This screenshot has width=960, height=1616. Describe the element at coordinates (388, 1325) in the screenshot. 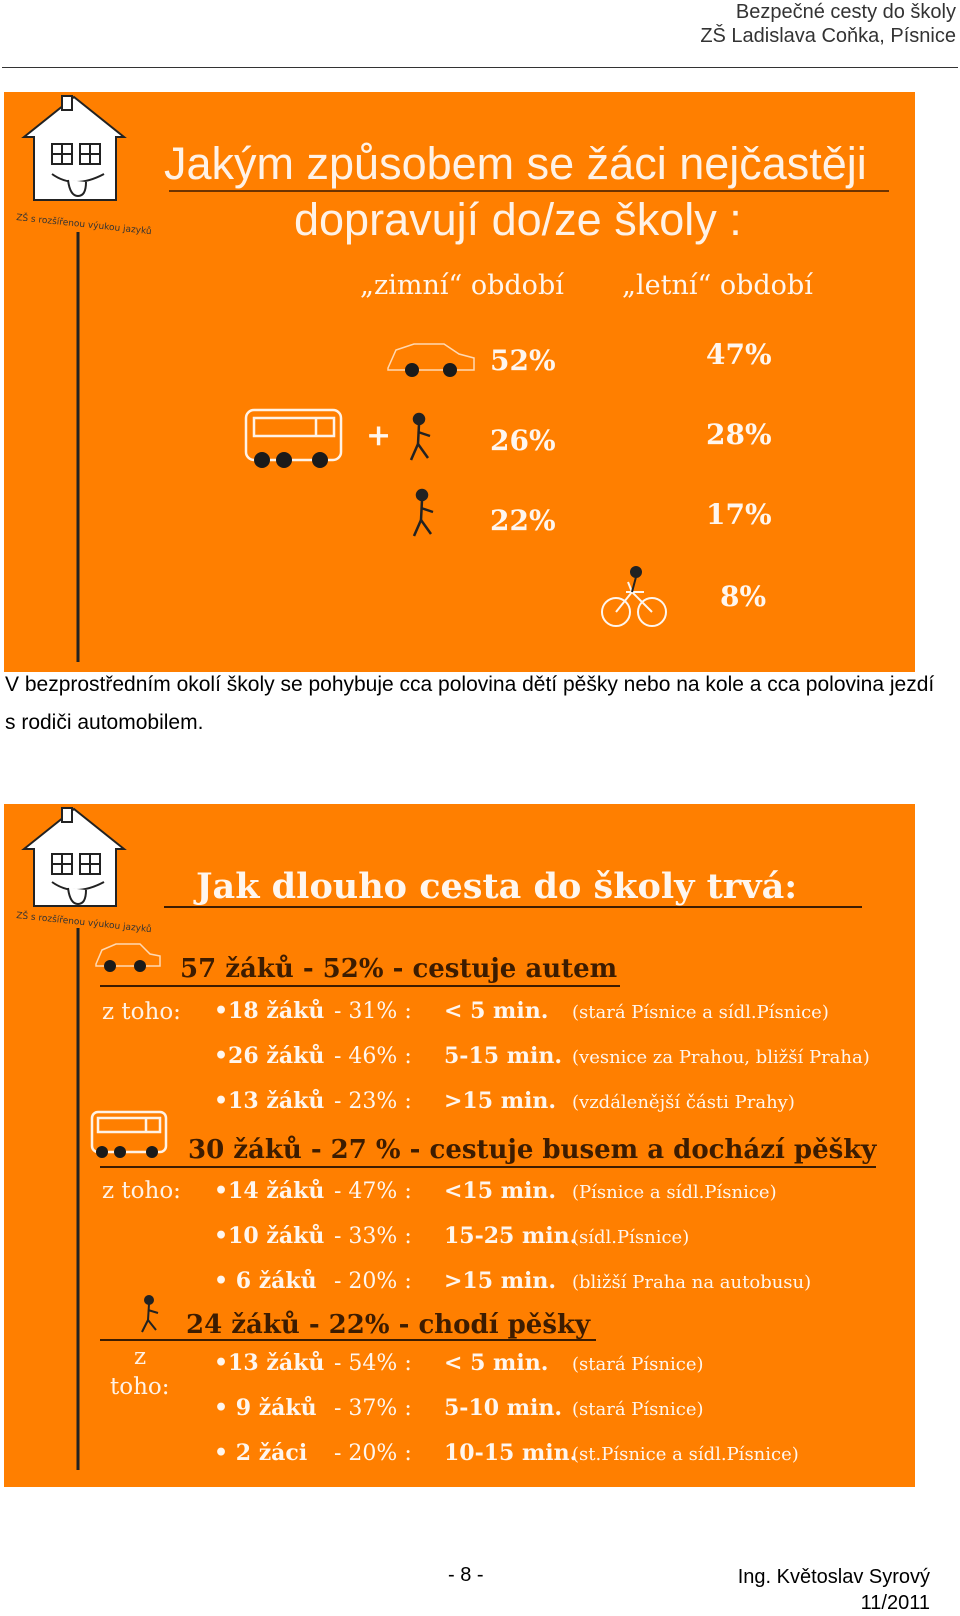

I see `group-walk-heading: 24 žáků - 22% - chodí pěšky` at that location.